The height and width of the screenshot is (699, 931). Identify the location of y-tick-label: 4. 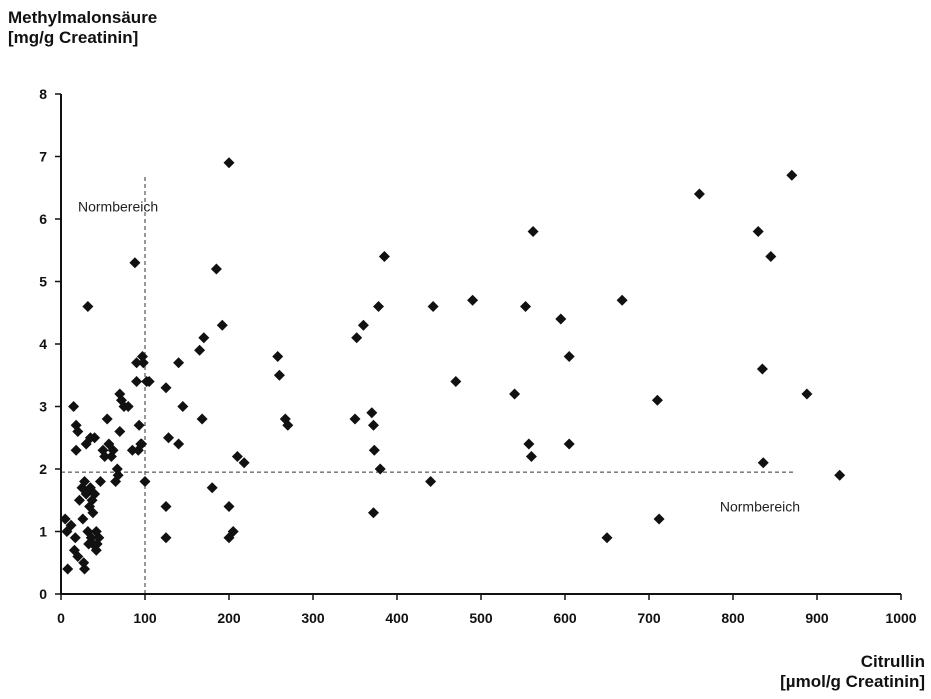
(43, 344).